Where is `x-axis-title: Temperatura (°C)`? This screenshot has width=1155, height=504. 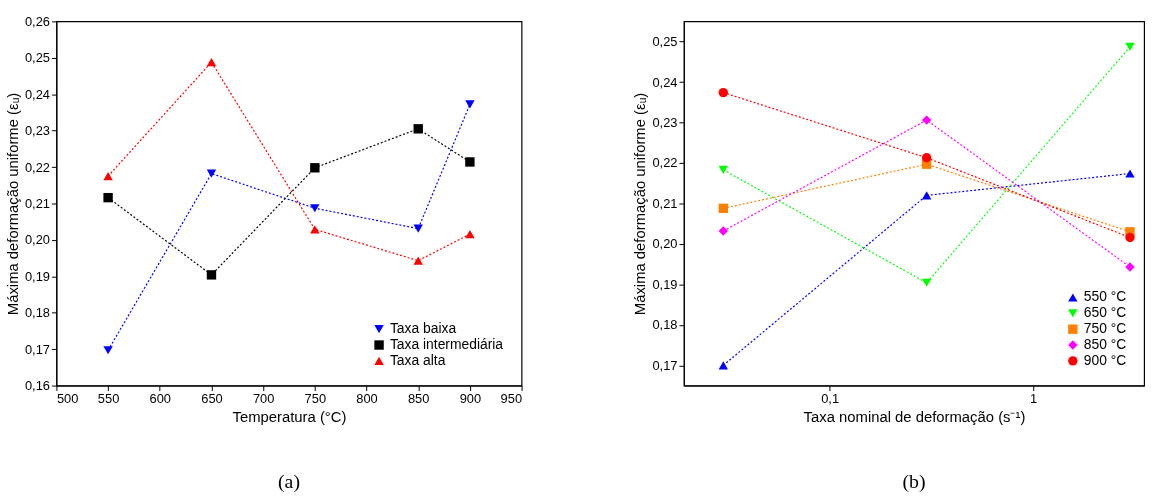 x-axis-title: Temperatura (°C) is located at coordinates (289, 416).